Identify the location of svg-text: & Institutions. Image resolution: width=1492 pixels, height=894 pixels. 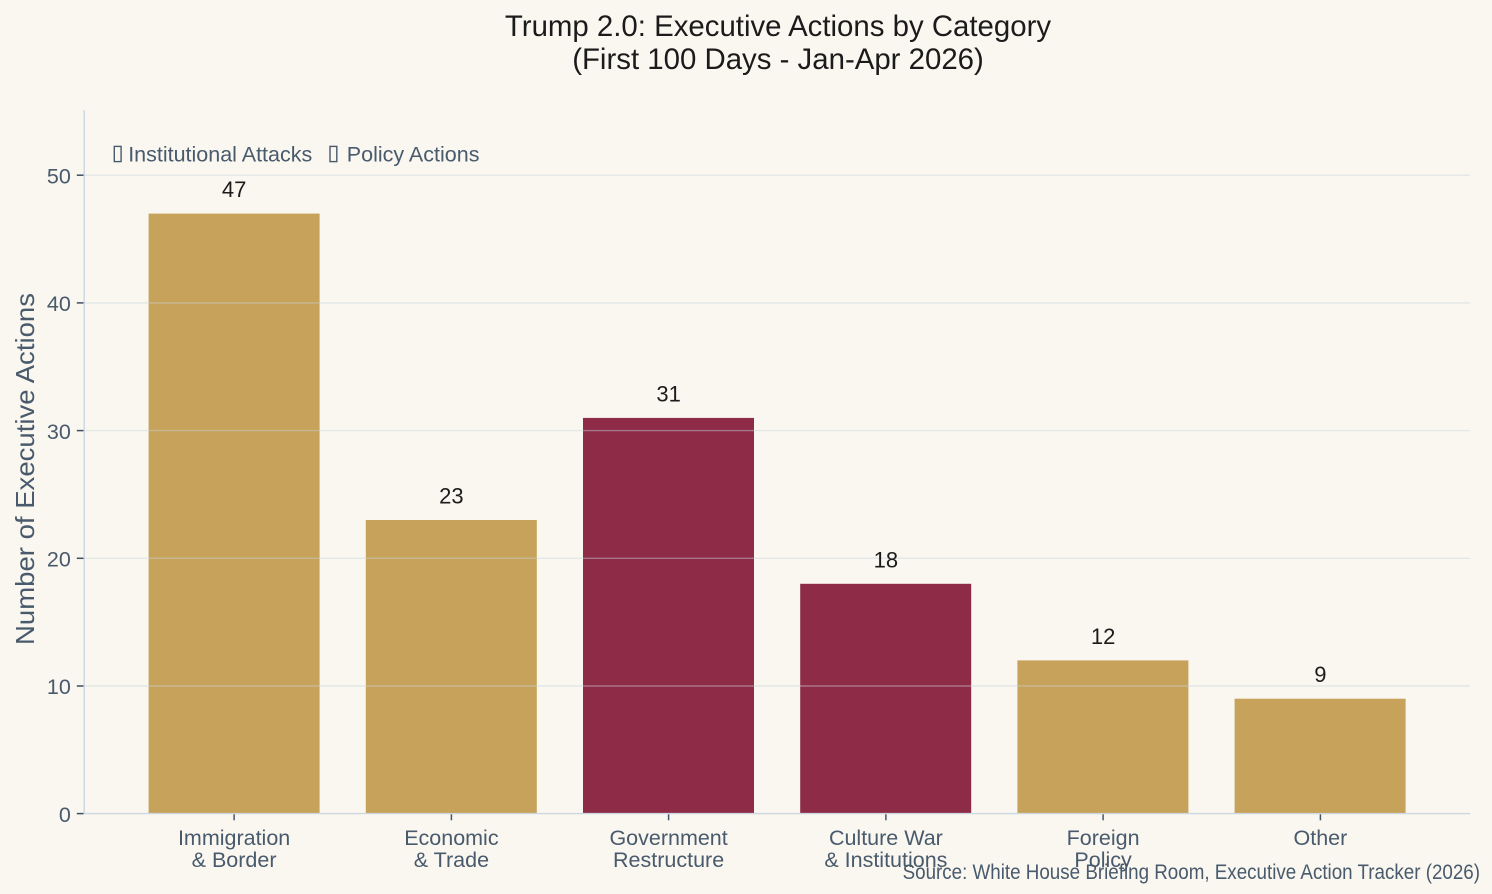
(885, 860).